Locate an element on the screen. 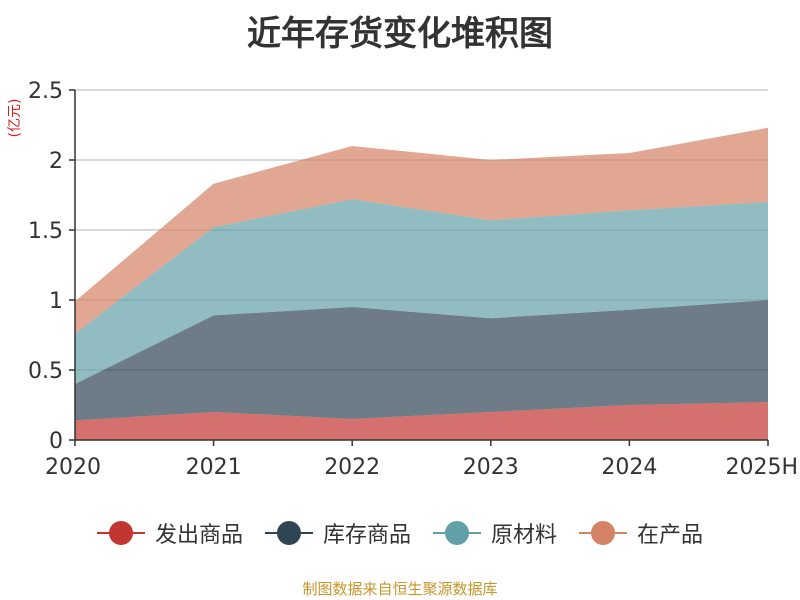  x-tick-label-2: 2022 is located at coordinates (352, 467).